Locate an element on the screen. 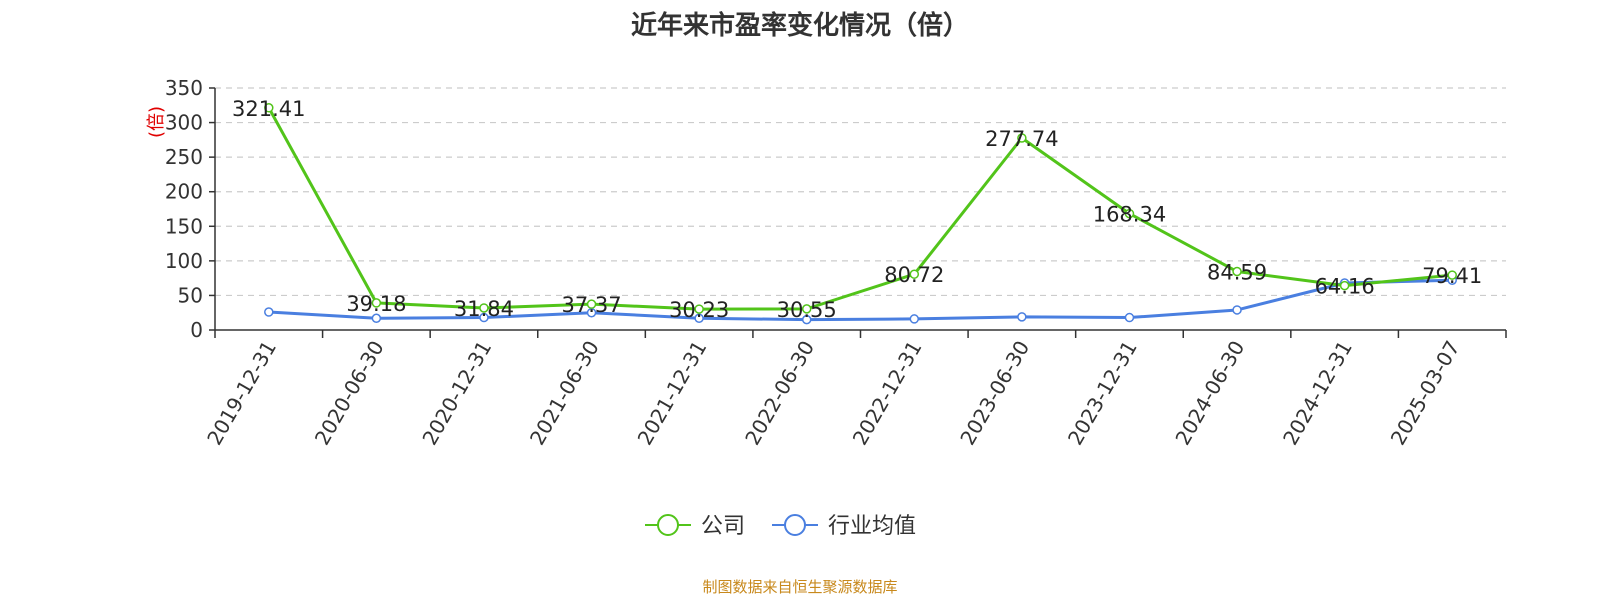  company-data-label: 39.18 is located at coordinates (376, 304).